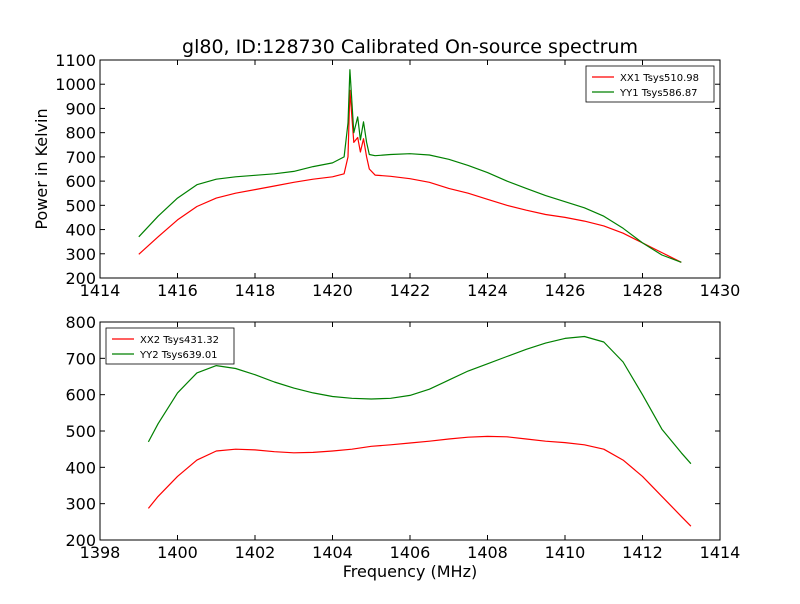 The height and width of the screenshot is (604, 800). I want to click on legend-label: YY1 Tsys586.87, so click(658, 93).